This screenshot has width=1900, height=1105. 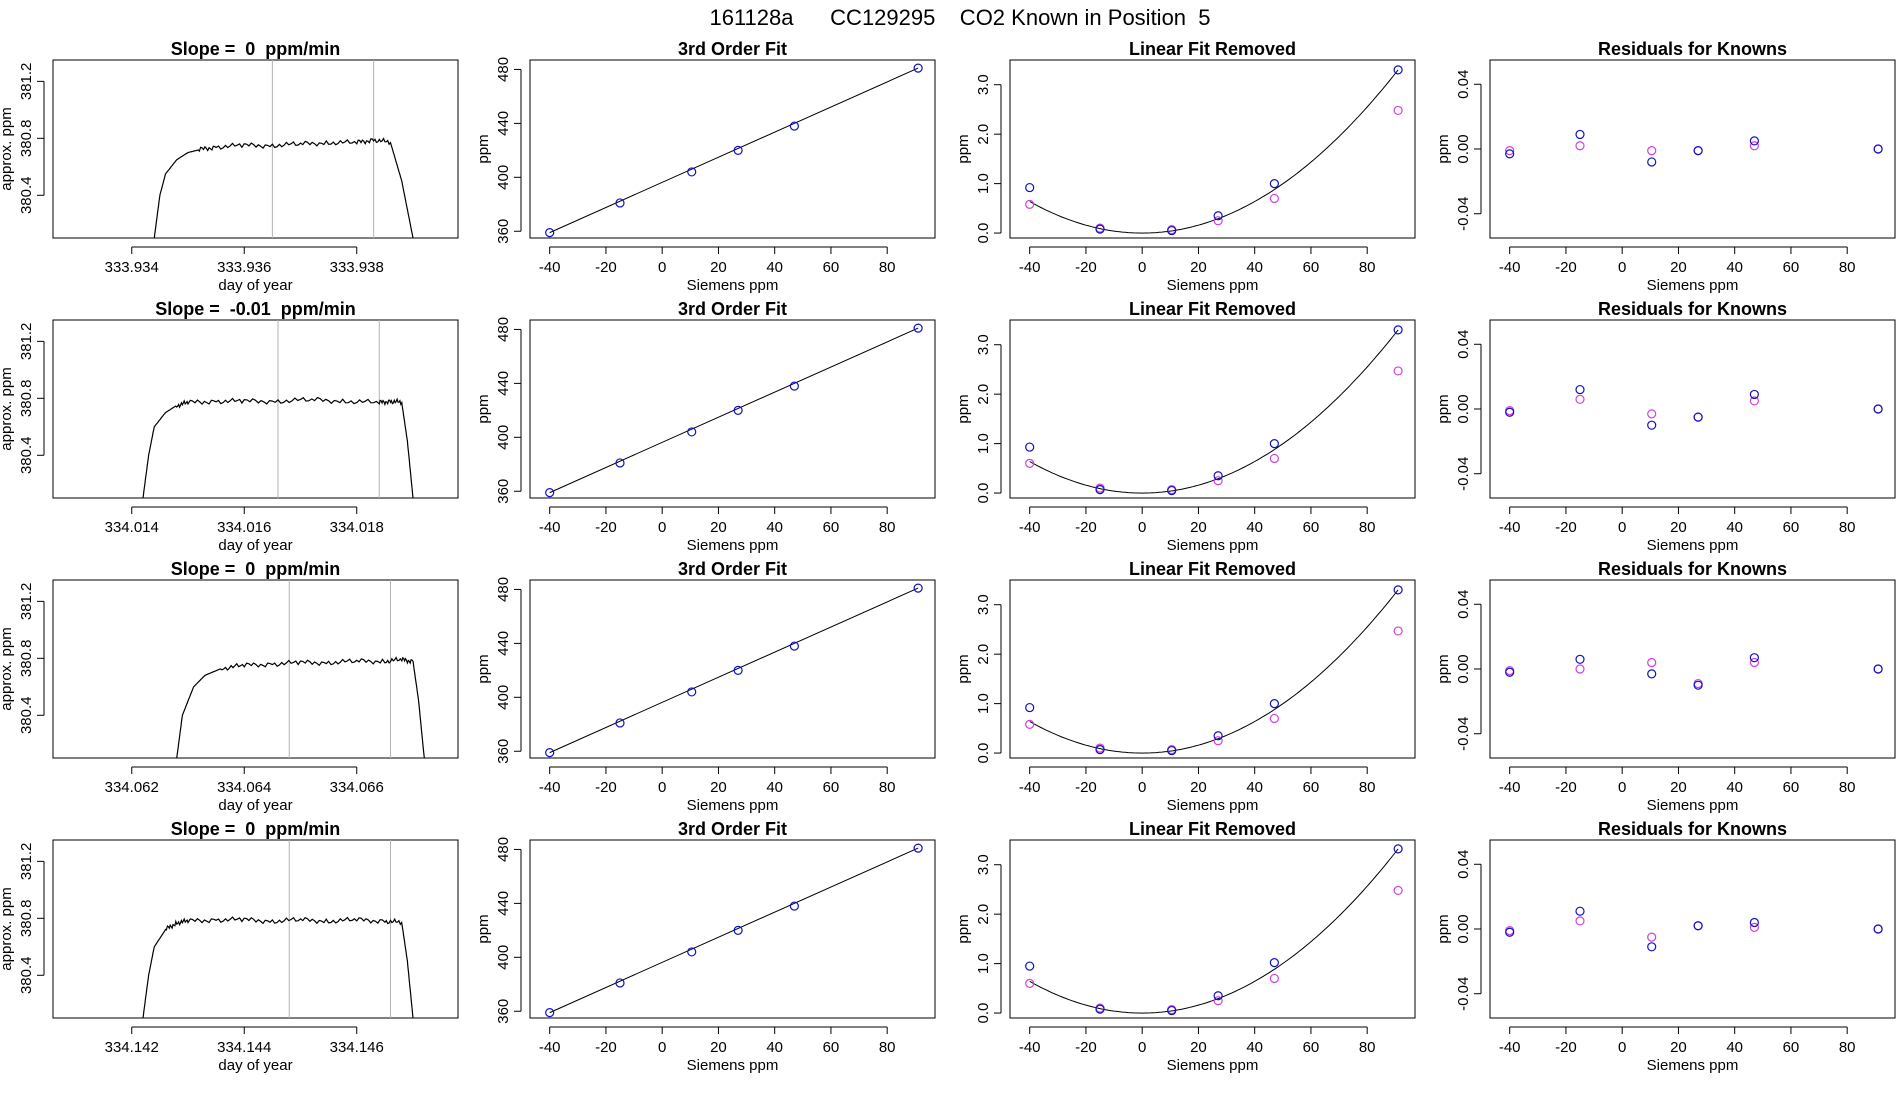 What do you see at coordinates (26, 659) in the screenshot?
I see `y-tick-label: 380.8` at bounding box center [26, 659].